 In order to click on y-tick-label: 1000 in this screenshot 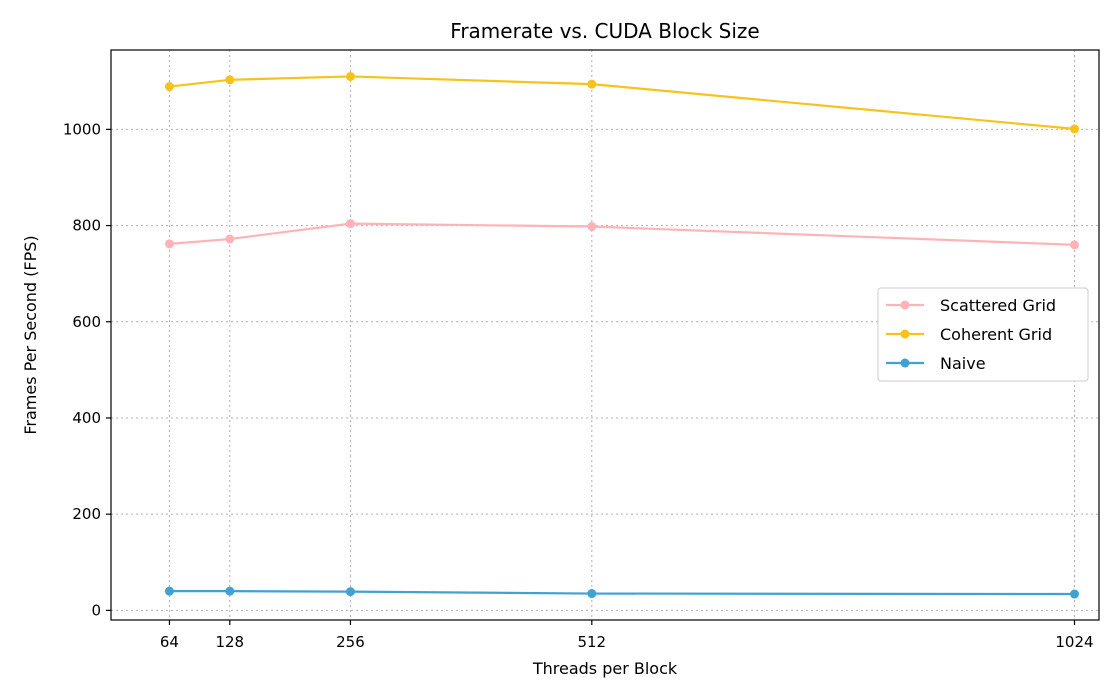, I will do `click(82, 129)`.